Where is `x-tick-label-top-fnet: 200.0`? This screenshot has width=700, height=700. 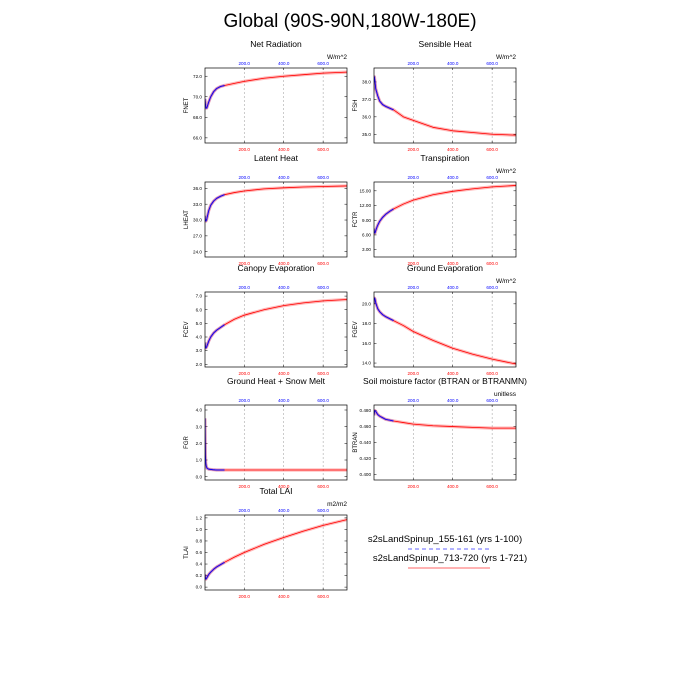 x-tick-label-top-fnet: 200.0 is located at coordinates (244, 63).